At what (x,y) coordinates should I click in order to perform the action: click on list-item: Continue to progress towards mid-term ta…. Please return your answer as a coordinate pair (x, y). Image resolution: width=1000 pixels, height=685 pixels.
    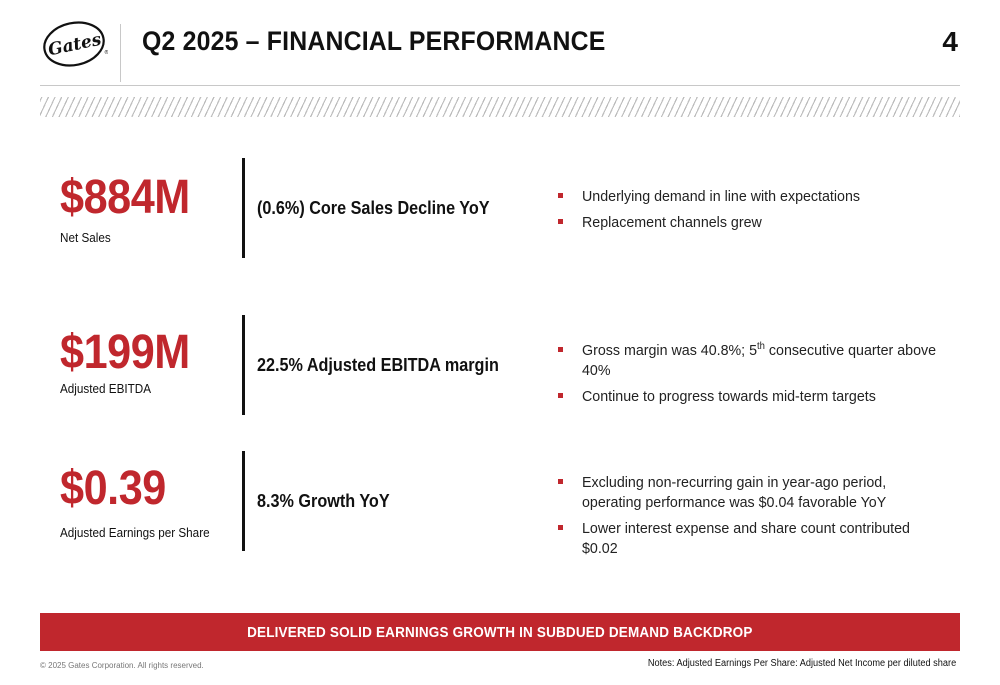
    Looking at the image, I should click on (758, 397).